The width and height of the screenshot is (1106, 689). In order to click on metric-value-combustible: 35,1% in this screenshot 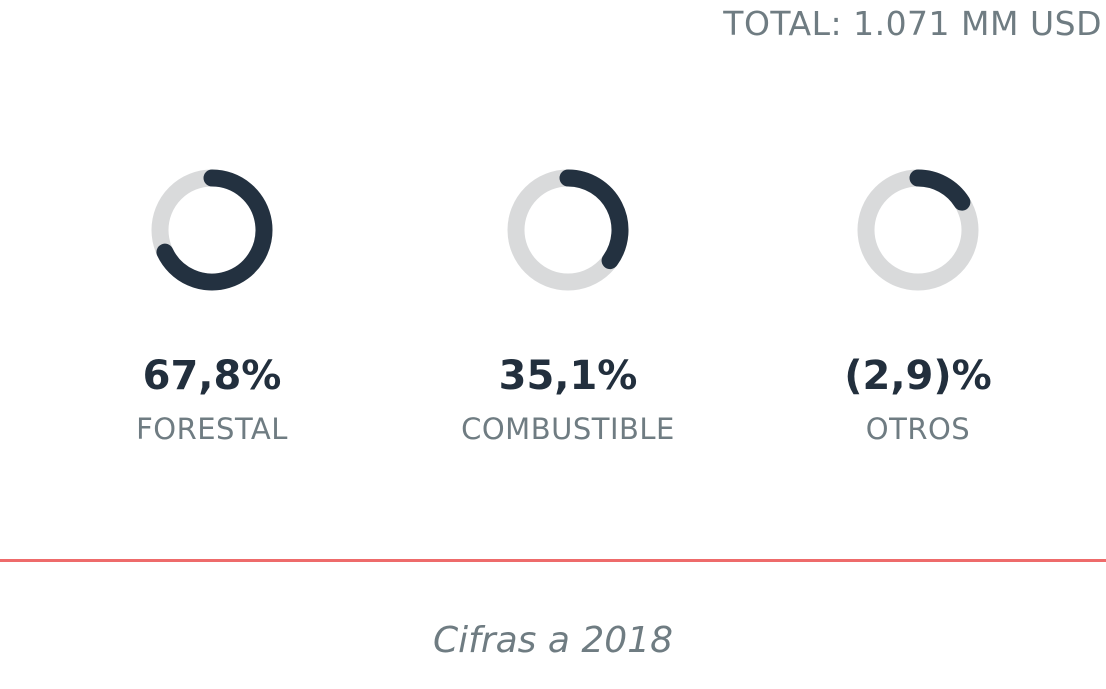, I will do `click(568, 376)`.